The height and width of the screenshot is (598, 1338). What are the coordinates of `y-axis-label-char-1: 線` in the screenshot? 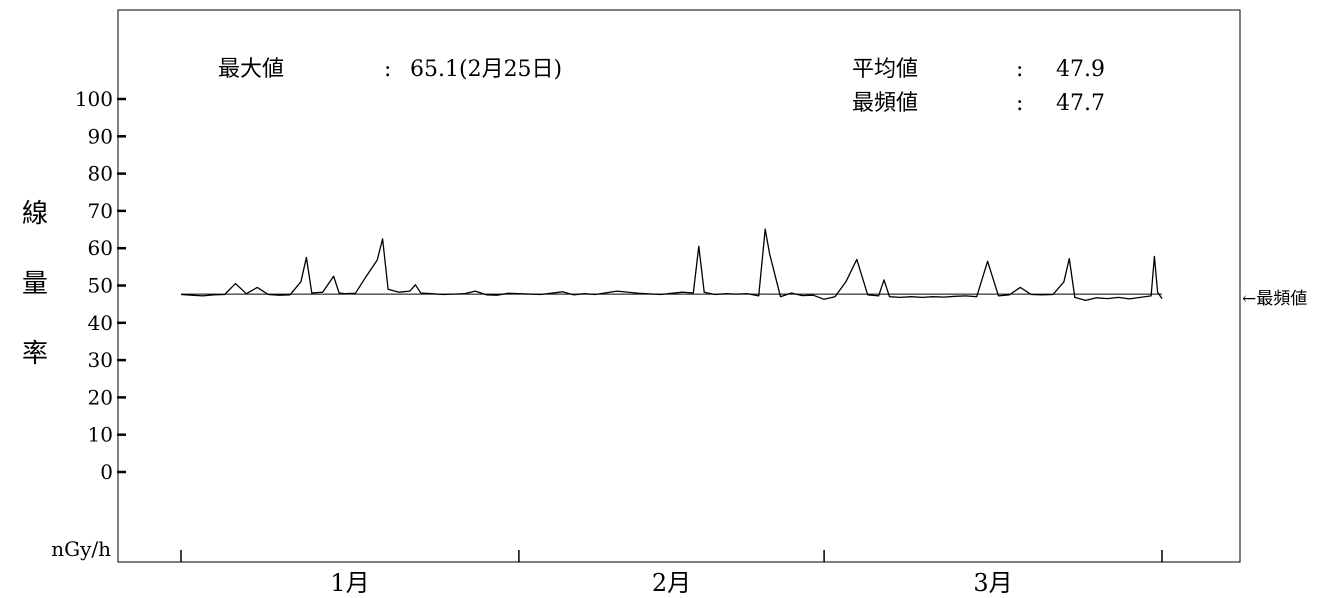 It's located at (35, 214).